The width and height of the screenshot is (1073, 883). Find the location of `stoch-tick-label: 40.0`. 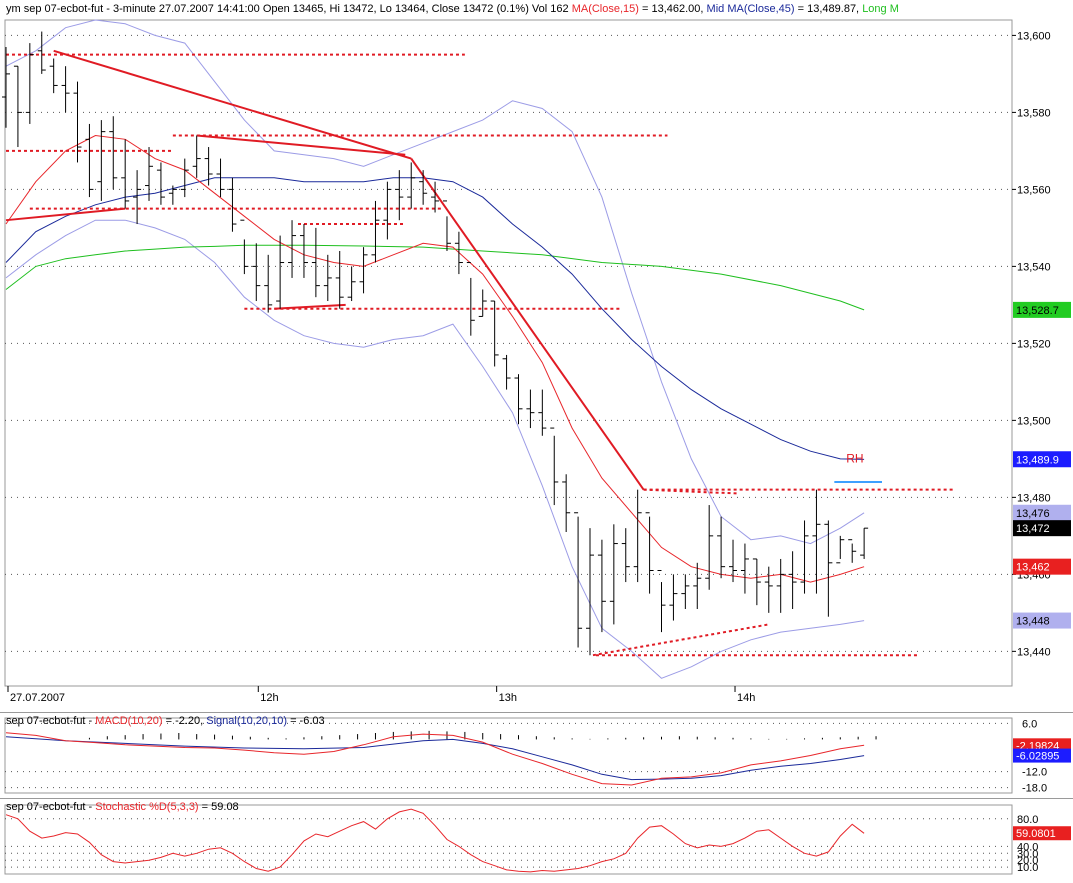

stoch-tick-label: 40.0 is located at coordinates (1027, 847).